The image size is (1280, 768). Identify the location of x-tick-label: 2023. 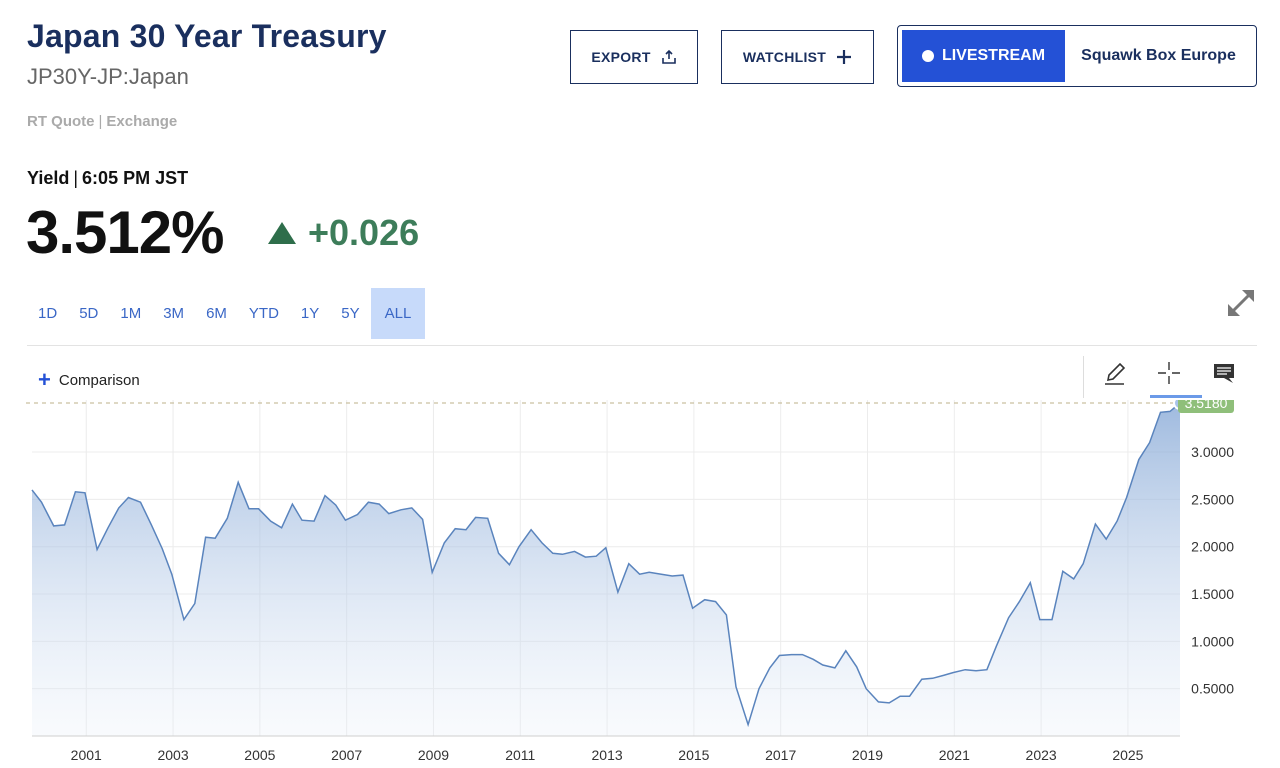
(1041, 755).